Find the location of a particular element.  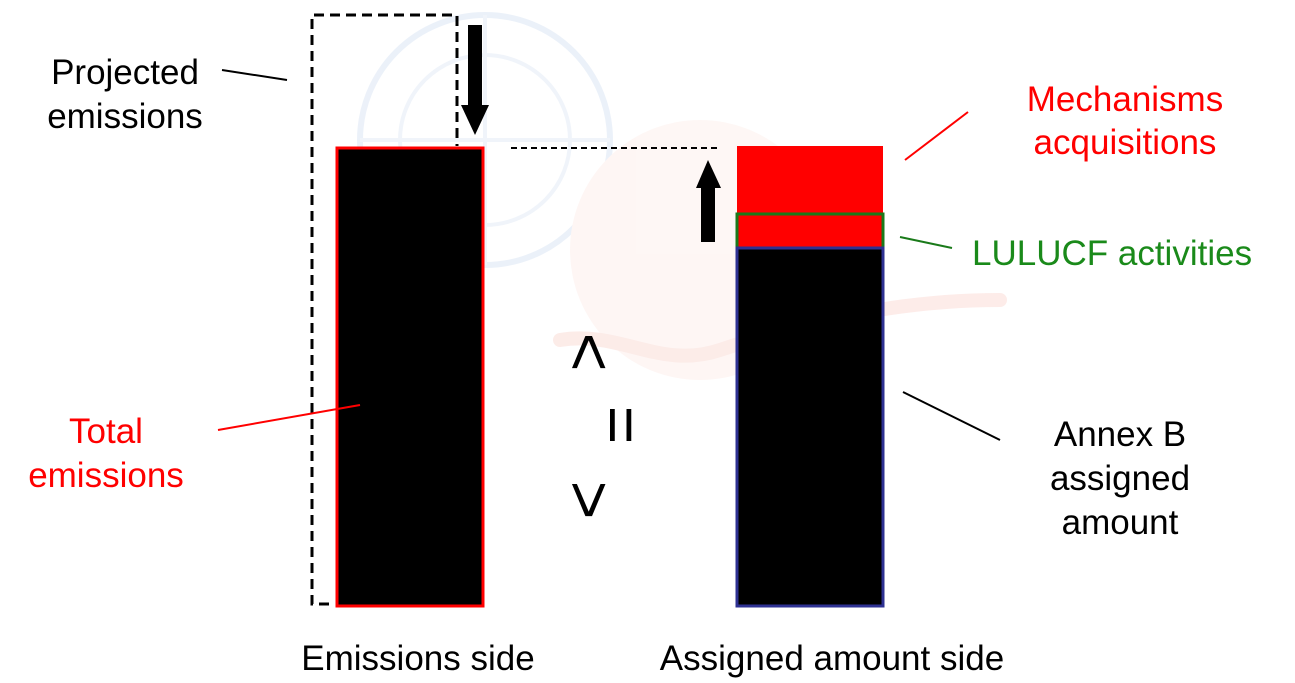

assigned-side-label: Assigned amount side is located at coordinates (832, 658).